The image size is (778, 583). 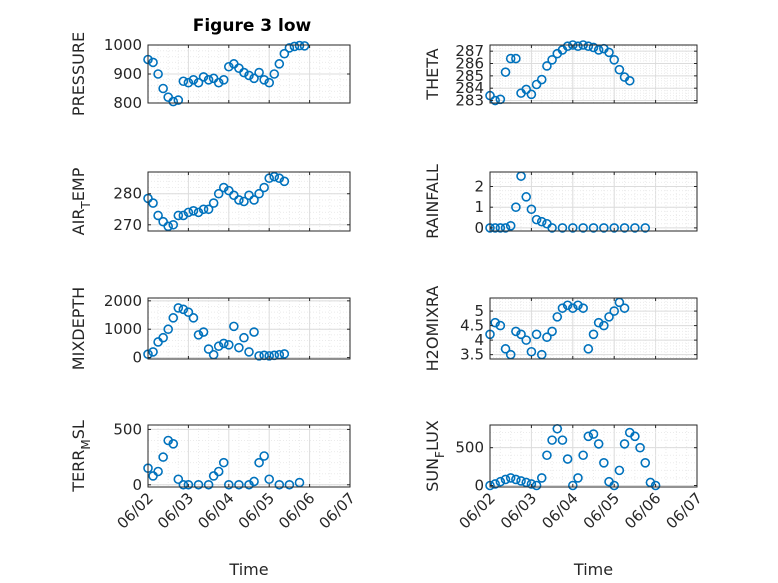 What do you see at coordinates (593, 74) in the screenshot?
I see `plot-area` at bounding box center [593, 74].